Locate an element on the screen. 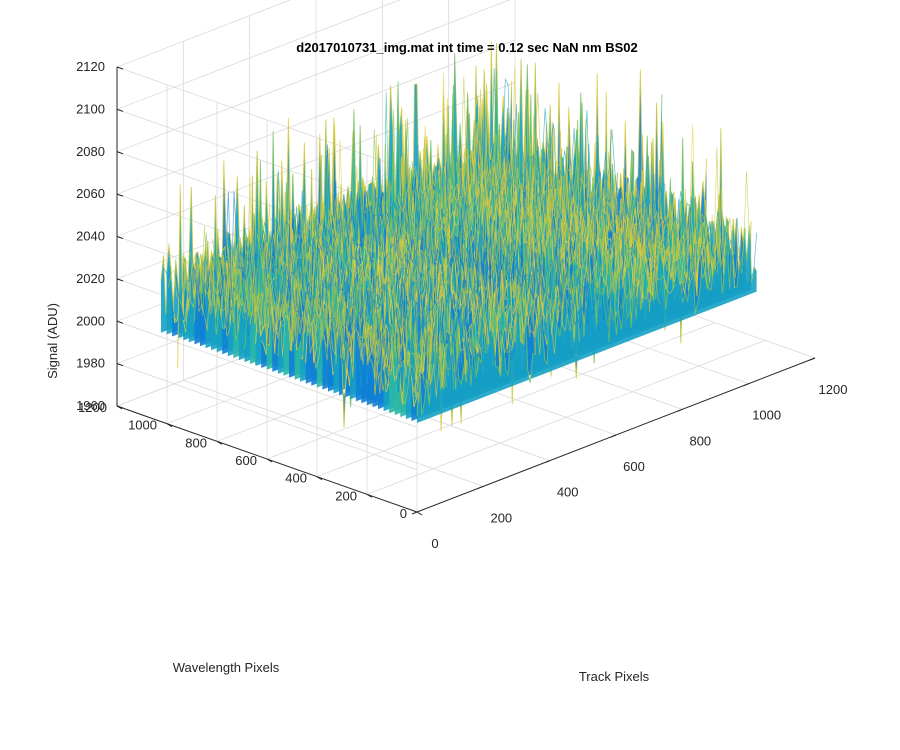 This screenshot has width=900, height=750. z-tick-label: 2080 is located at coordinates (90, 151).